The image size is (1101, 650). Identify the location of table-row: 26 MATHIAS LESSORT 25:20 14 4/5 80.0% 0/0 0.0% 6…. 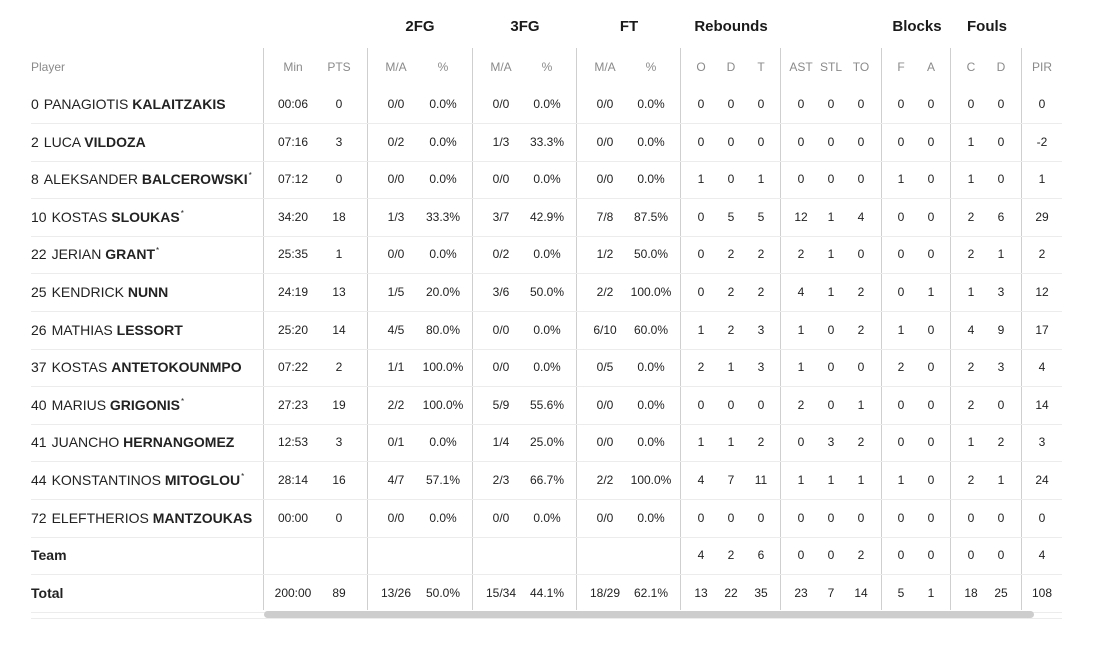
(546, 331).